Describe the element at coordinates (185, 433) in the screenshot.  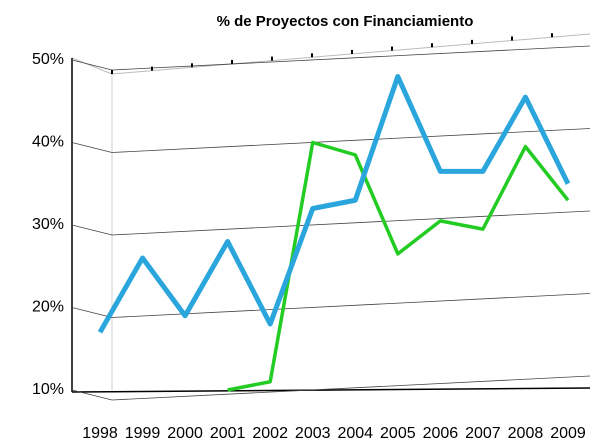
I see `x-tick-label: 2000` at that location.